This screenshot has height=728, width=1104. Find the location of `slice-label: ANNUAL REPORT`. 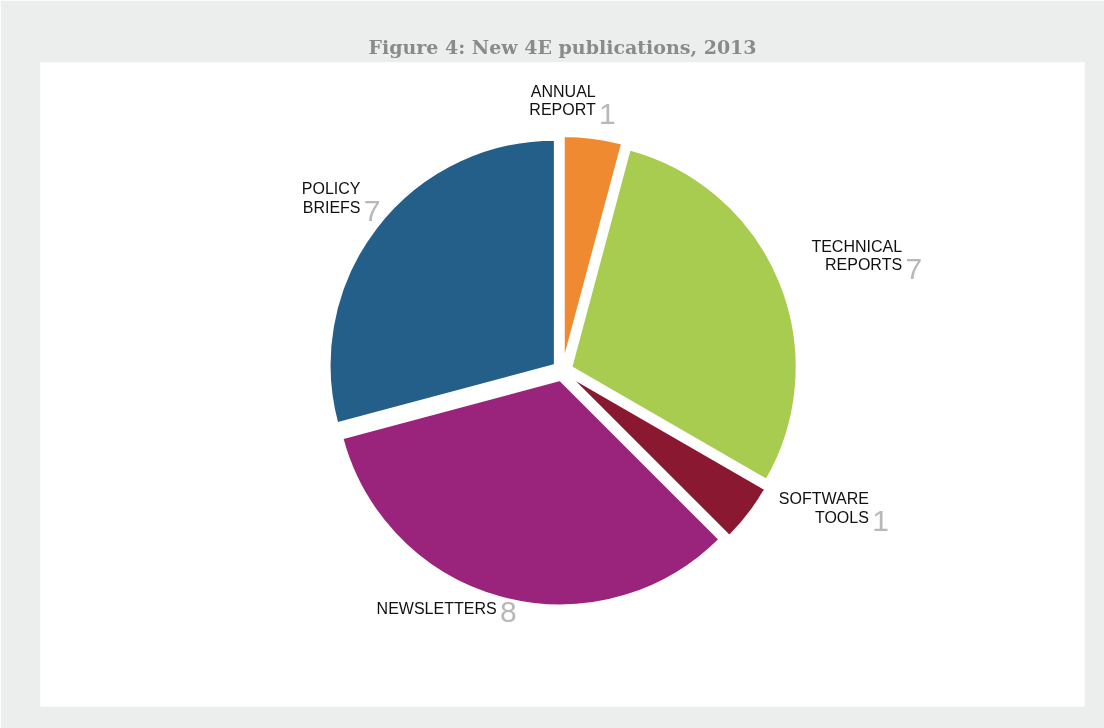

slice-label: ANNUAL REPORT is located at coordinates (562, 100).